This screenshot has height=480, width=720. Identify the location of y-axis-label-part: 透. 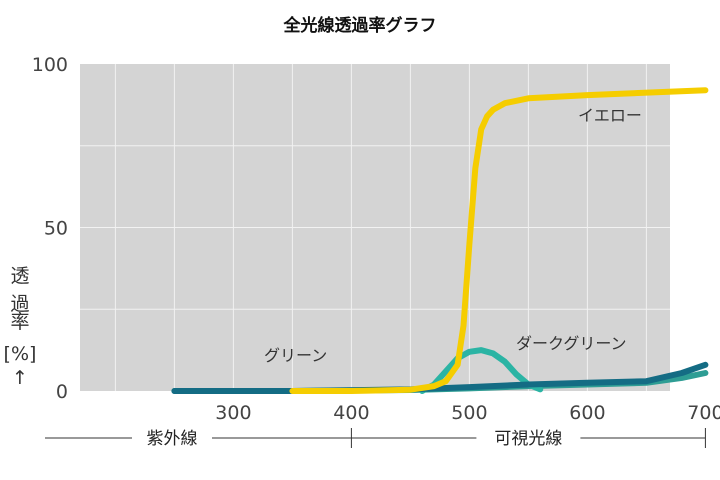
(19, 276).